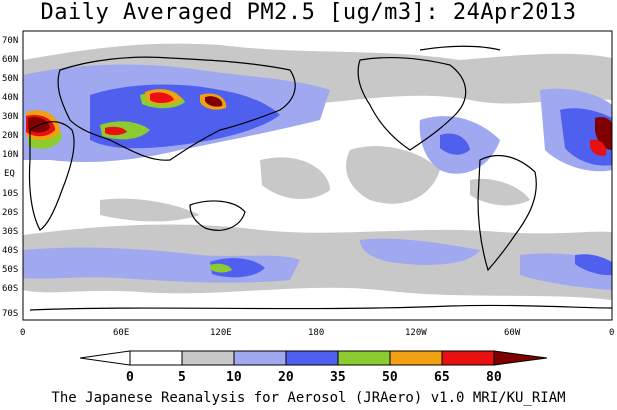  What do you see at coordinates (221, 333) in the screenshot?
I see `lon-label: 120E` at bounding box center [221, 333].